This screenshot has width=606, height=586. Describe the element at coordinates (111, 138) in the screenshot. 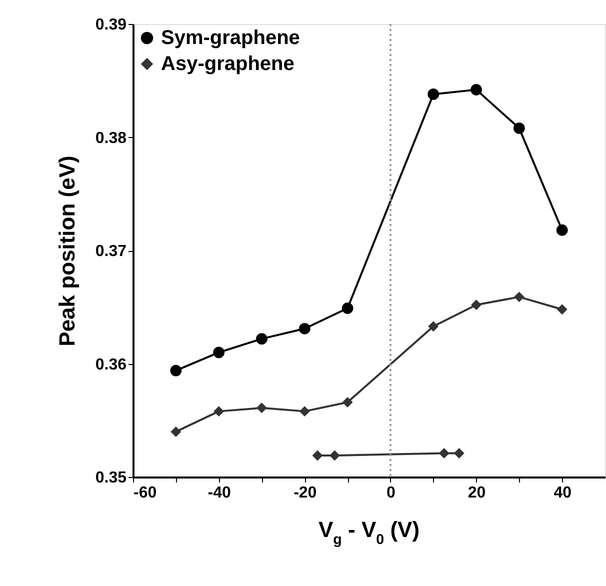

I see `y-tick-label: 0.38` at that location.